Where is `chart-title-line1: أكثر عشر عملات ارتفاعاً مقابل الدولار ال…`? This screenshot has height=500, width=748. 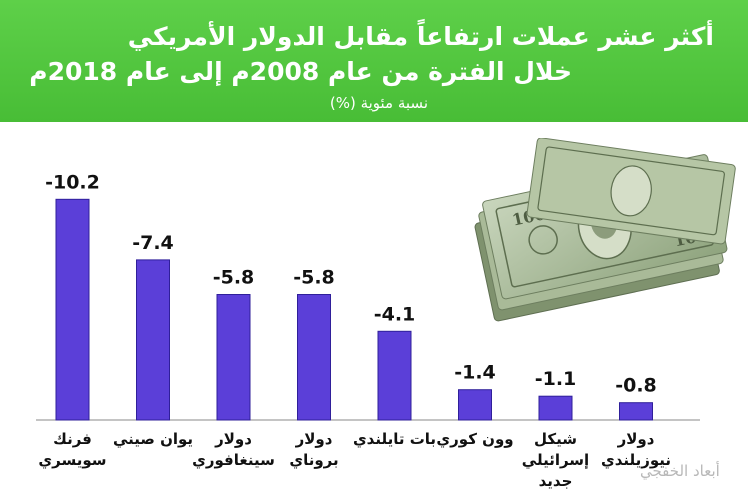 chart-title-line1: أكثر عشر عملات ارتفاعاً مقابل الدولار ال… is located at coordinates (420, 36).